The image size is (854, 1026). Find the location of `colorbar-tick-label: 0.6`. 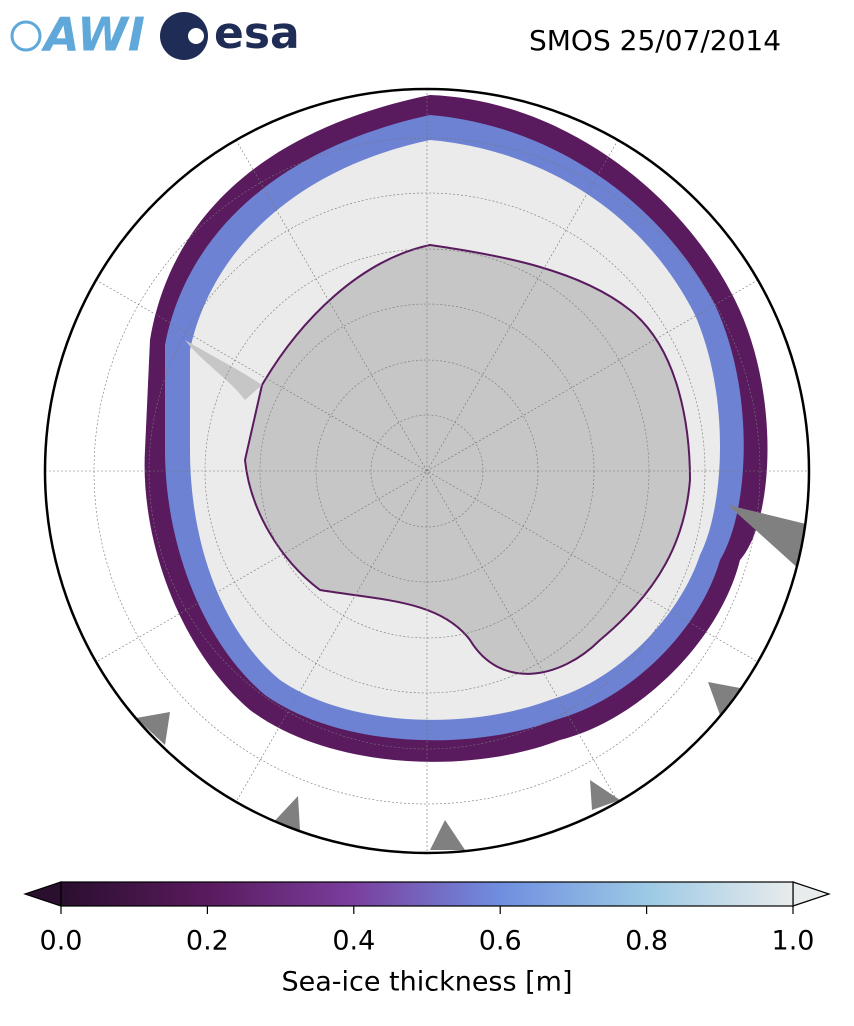

colorbar-tick-label: 0.6 is located at coordinates (500, 941).